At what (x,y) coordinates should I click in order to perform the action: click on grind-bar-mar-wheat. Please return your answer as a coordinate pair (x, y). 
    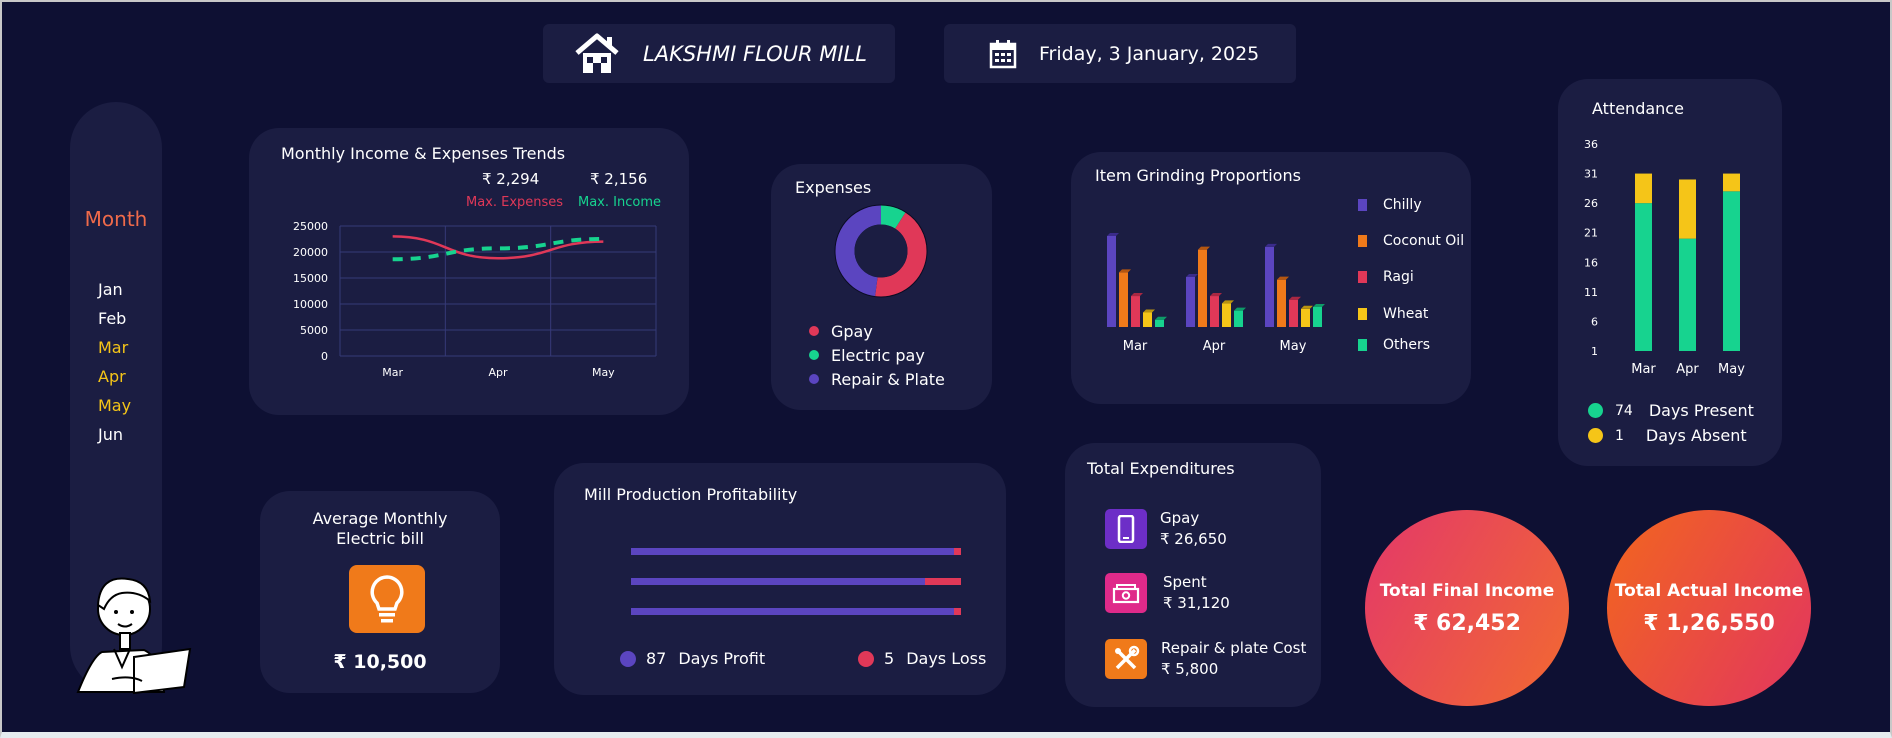
    Looking at the image, I should click on (1147, 319).